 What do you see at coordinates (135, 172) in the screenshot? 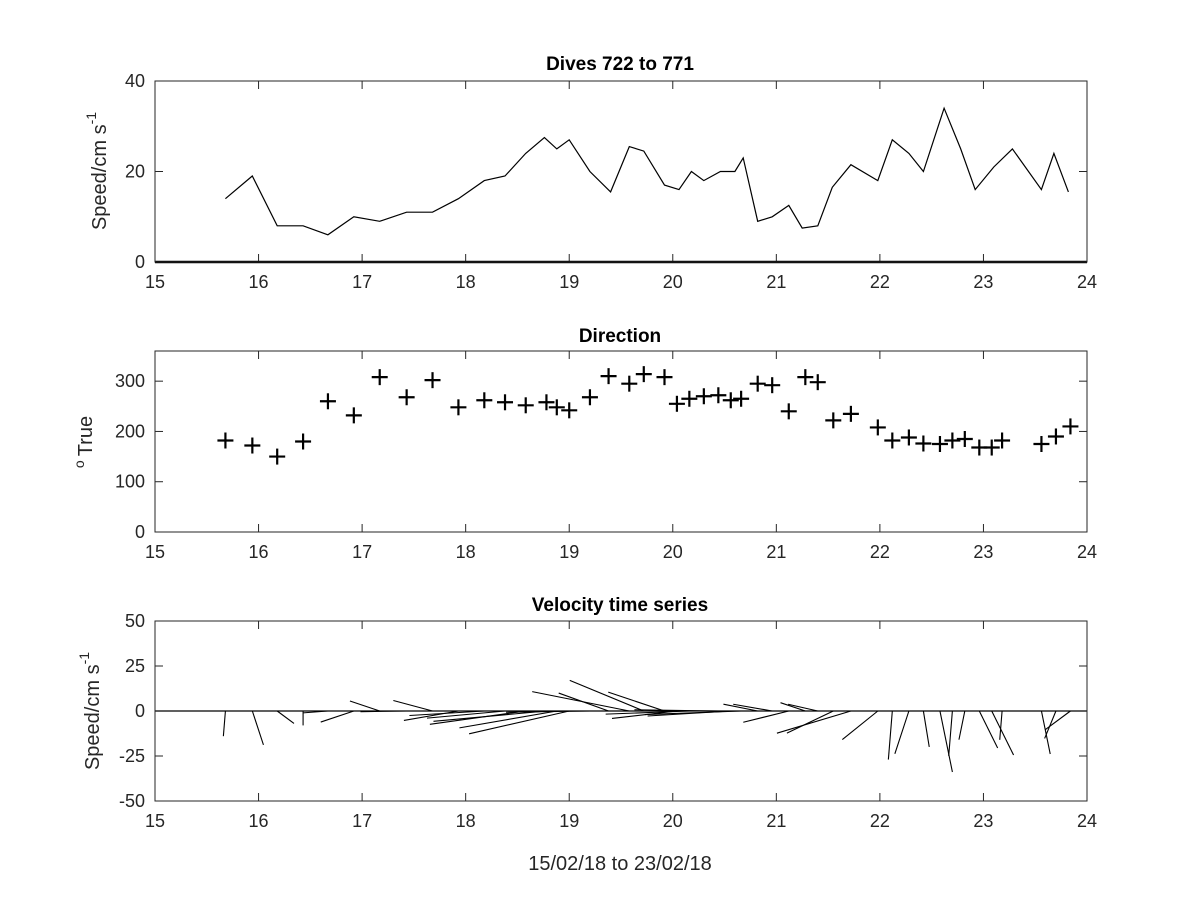
I see `y-tick-label: 20` at bounding box center [135, 172].